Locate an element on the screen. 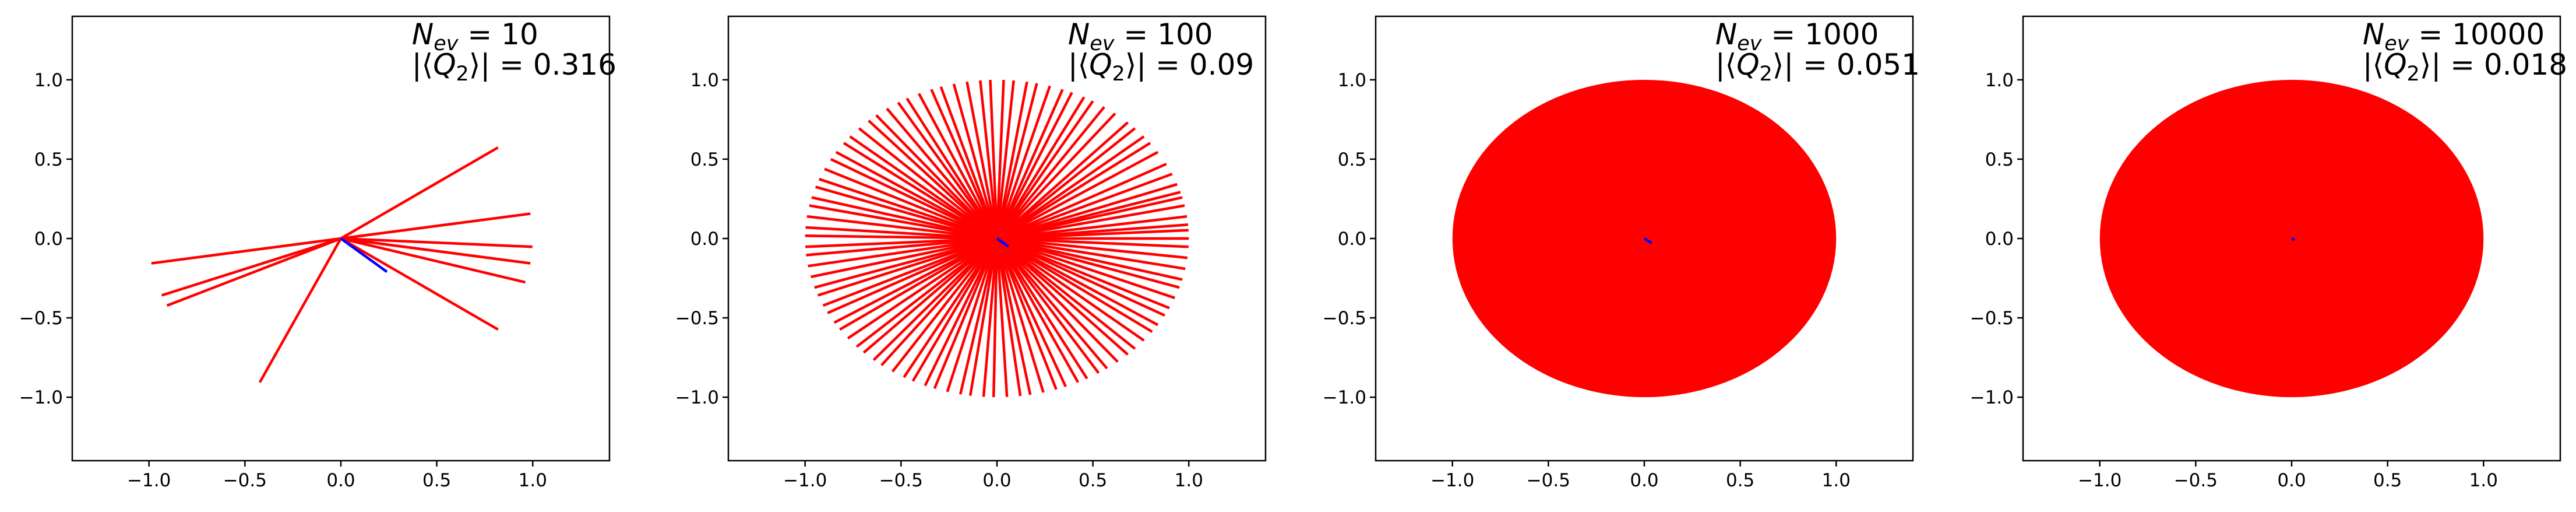 This screenshot has width=2576, height=512. value-text: = 100 is located at coordinates (1163, 34).